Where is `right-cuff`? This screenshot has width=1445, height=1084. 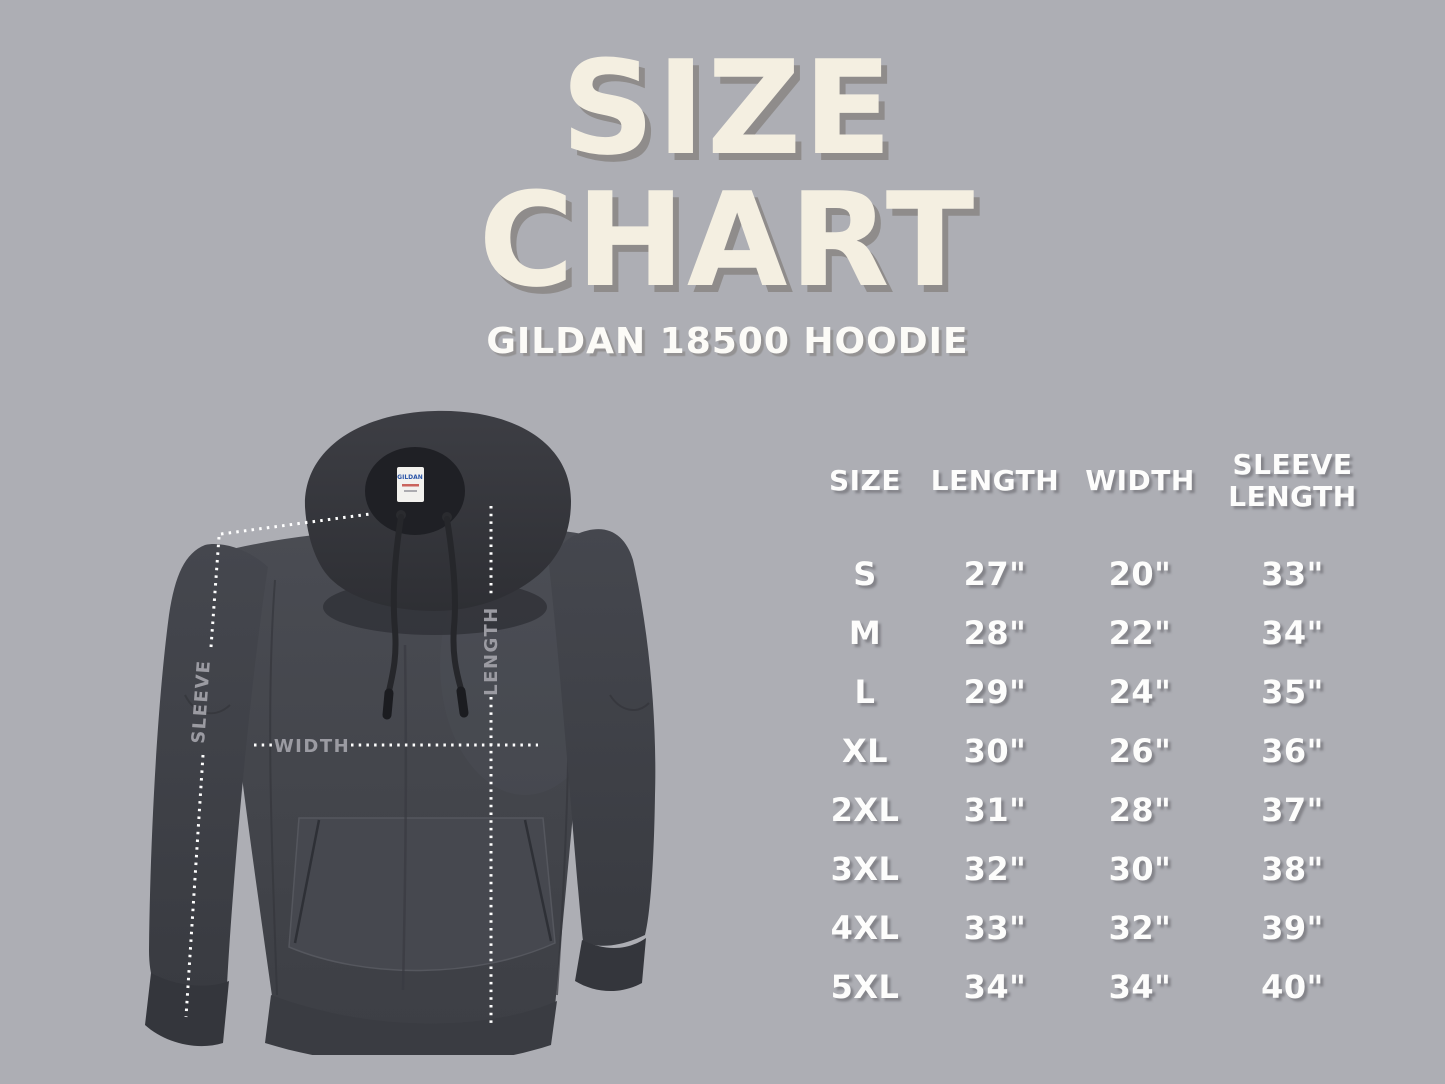 right-cuff is located at coordinates (610, 965).